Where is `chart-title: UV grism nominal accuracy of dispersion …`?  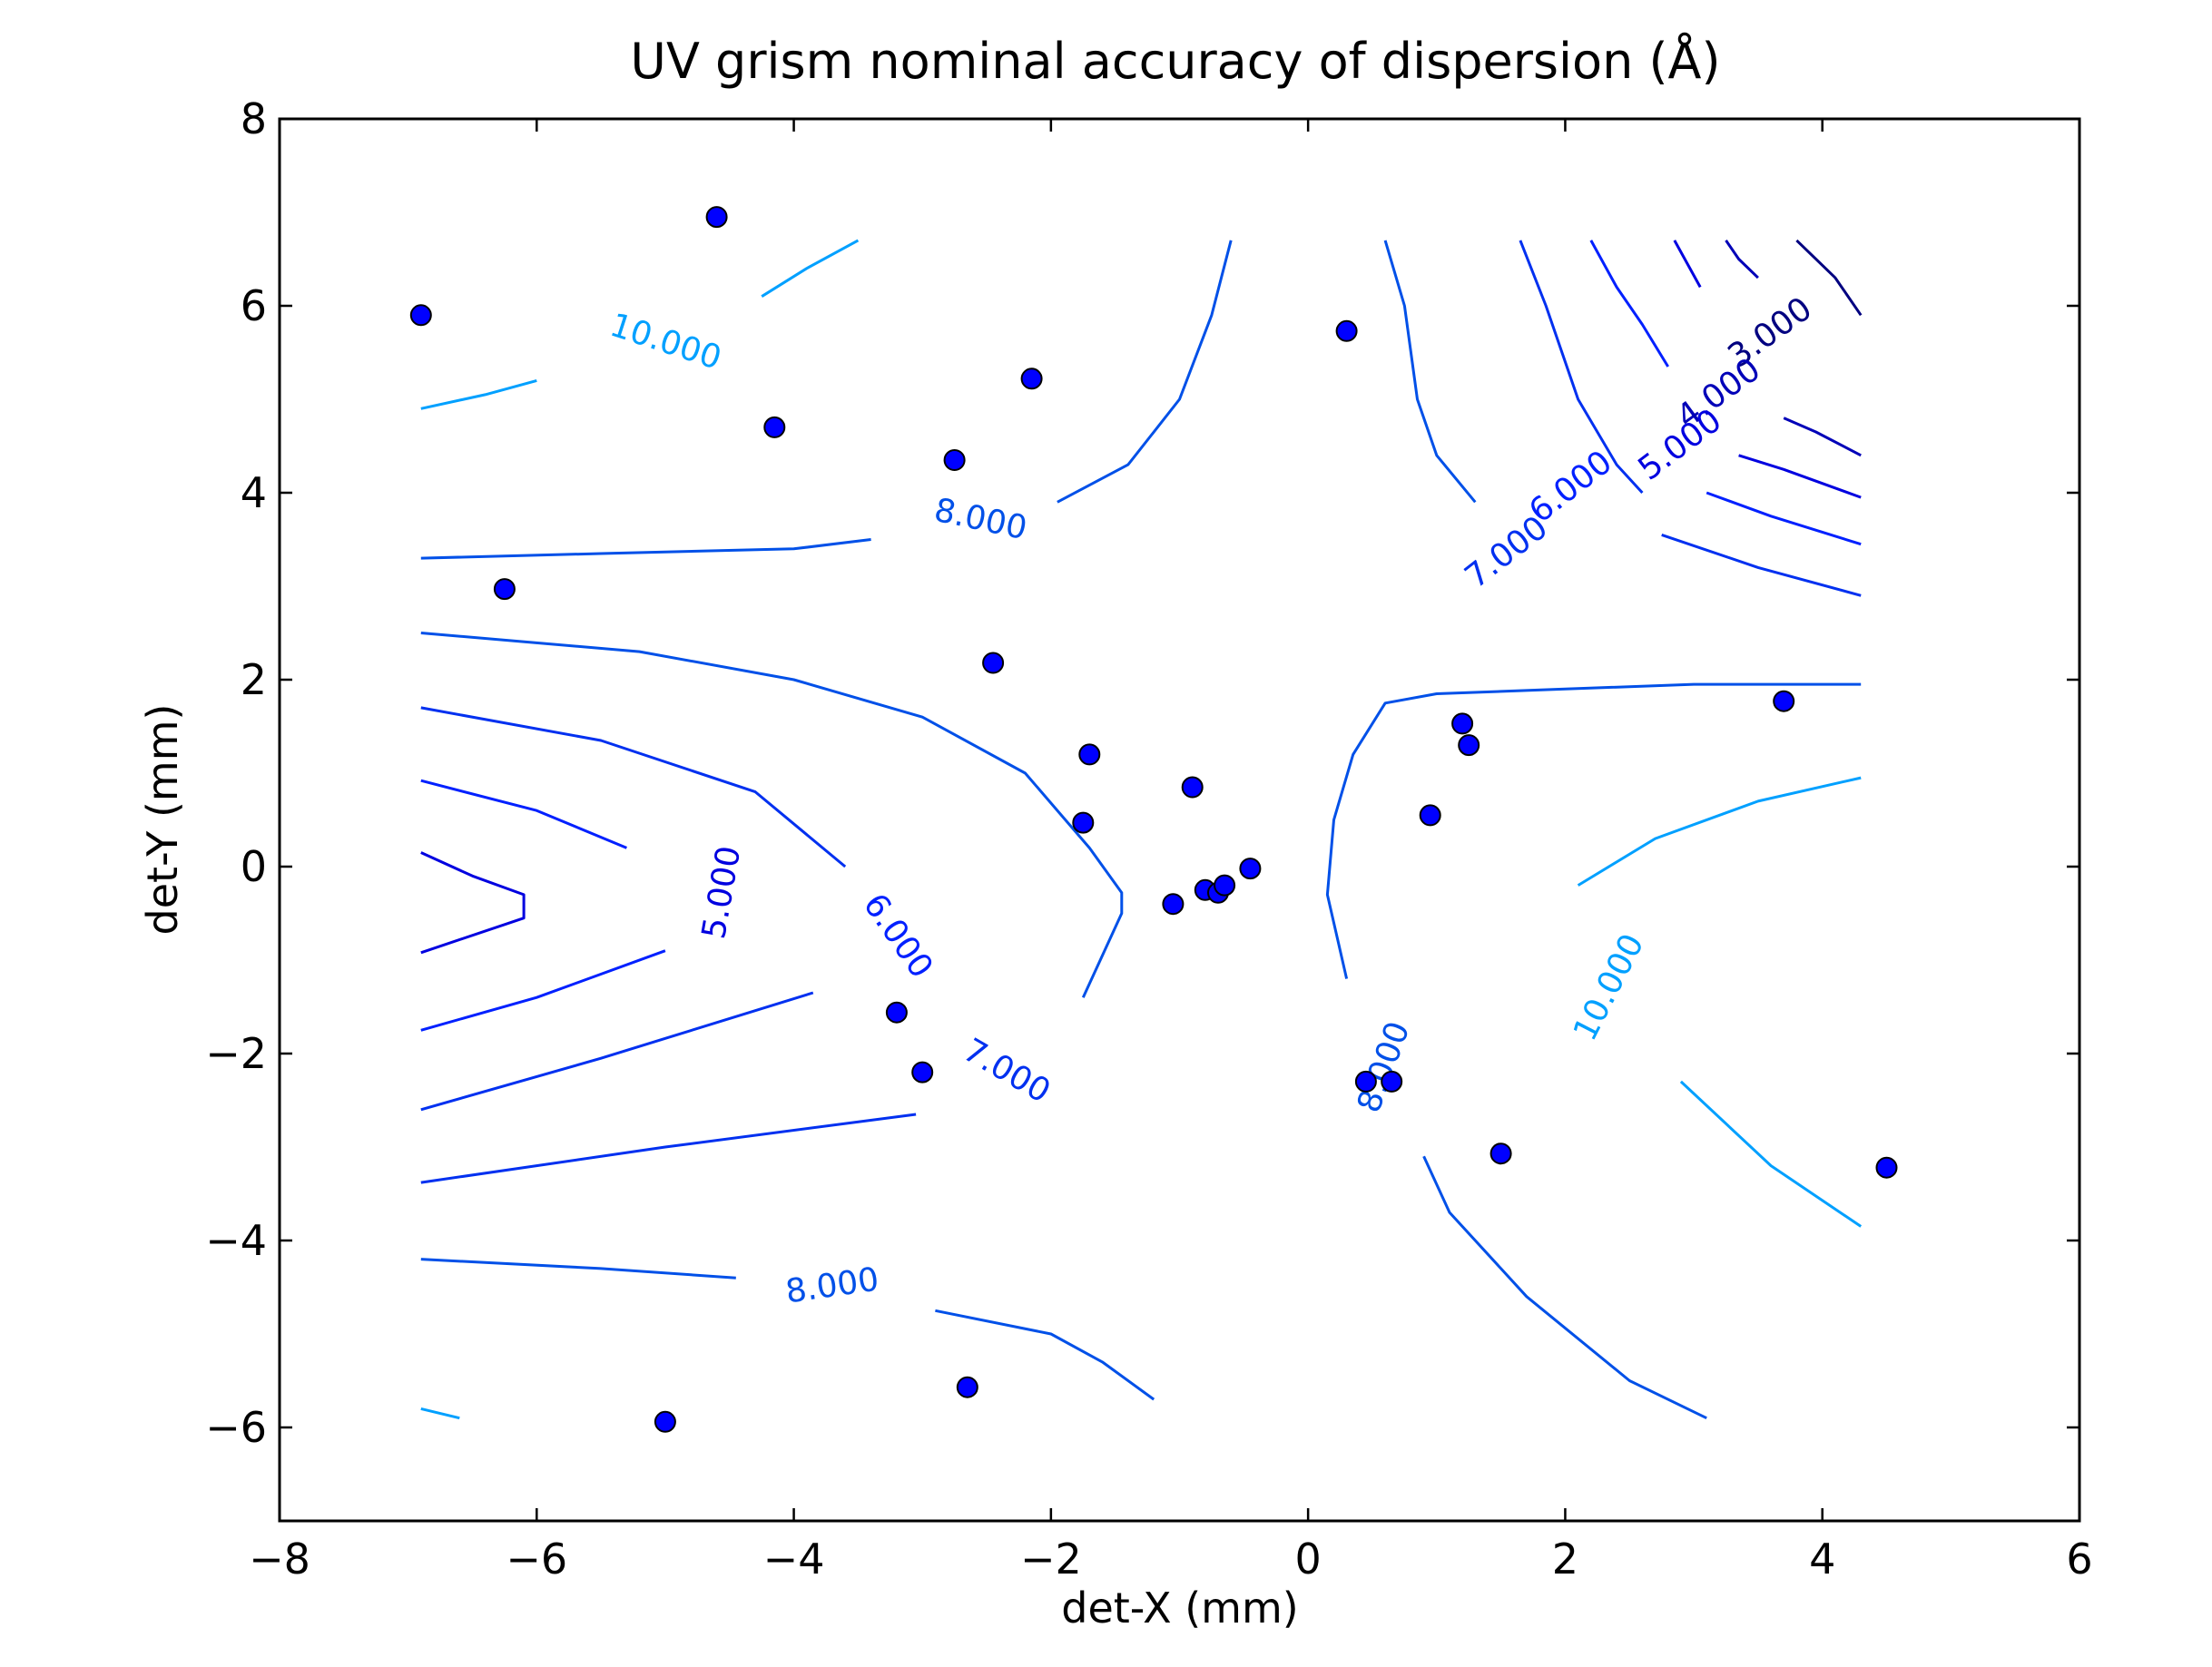 chart-title: UV grism nominal accuracy of dispersion … is located at coordinates (1175, 61).